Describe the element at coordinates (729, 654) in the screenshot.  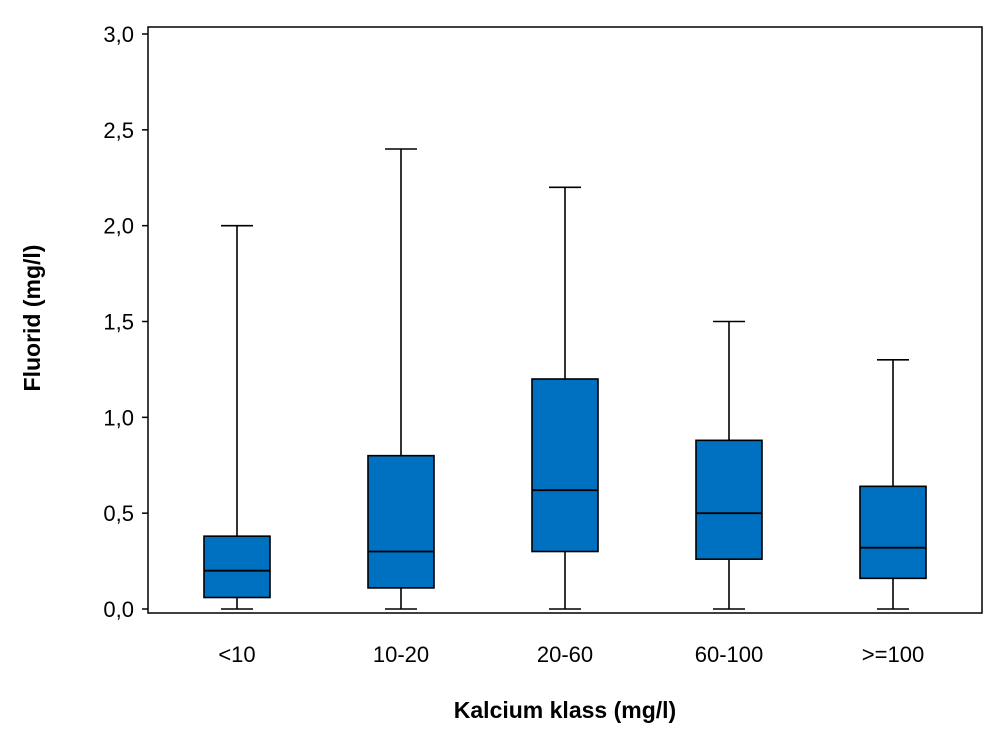
I see `x-tick-label: 60-100` at that location.